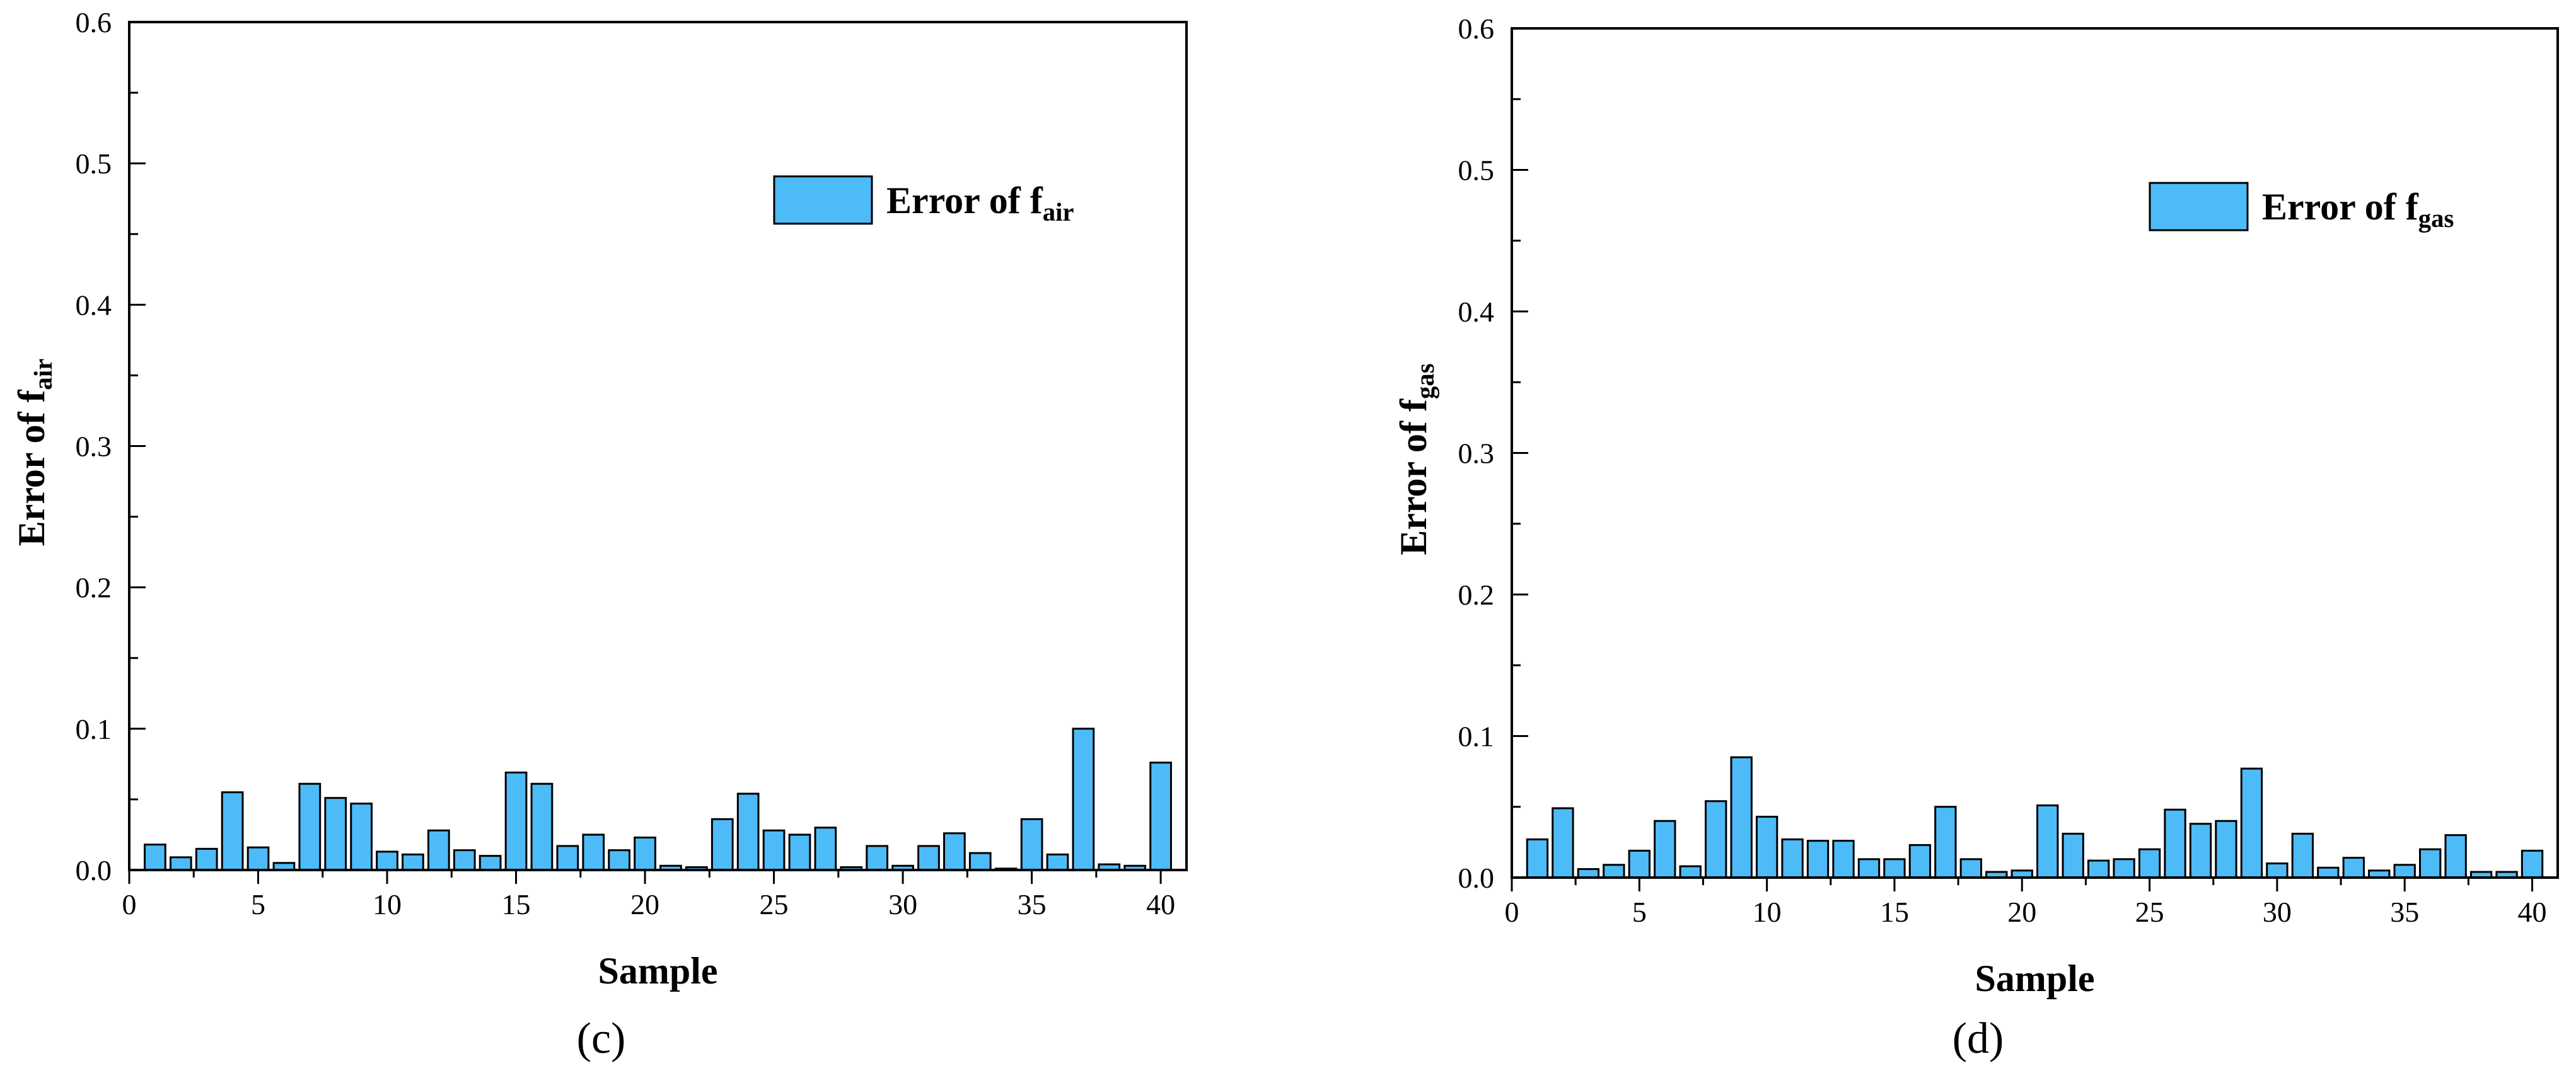 This screenshot has height=1085, width=2576. What do you see at coordinates (1416, 459) in the screenshot?
I see `y-axis-title: Error of fgas` at bounding box center [1416, 459].